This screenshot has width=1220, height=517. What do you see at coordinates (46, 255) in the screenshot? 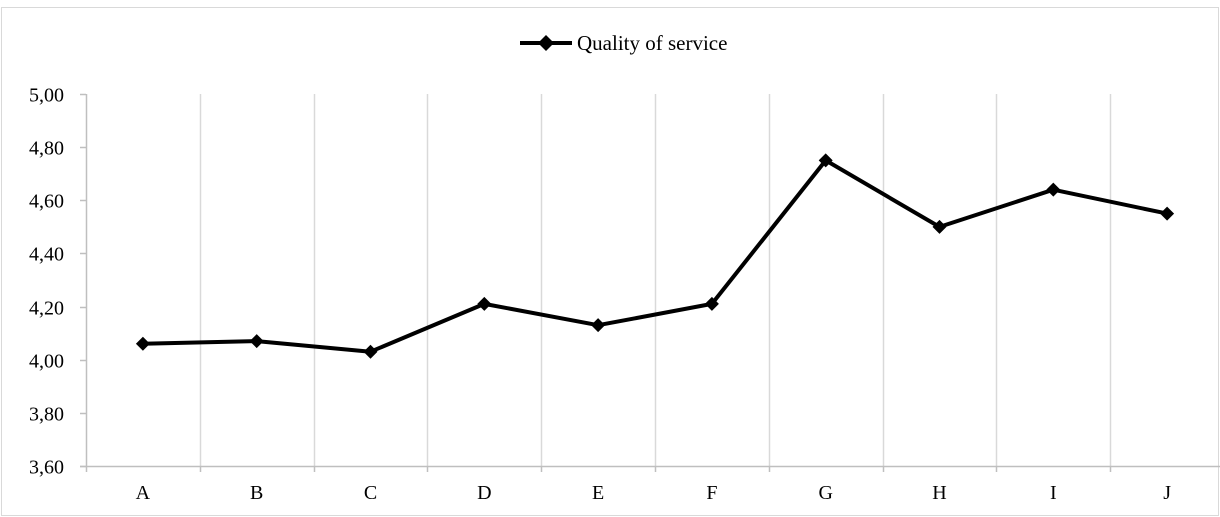
I see `y-tick-label: 4,40` at bounding box center [46, 255].